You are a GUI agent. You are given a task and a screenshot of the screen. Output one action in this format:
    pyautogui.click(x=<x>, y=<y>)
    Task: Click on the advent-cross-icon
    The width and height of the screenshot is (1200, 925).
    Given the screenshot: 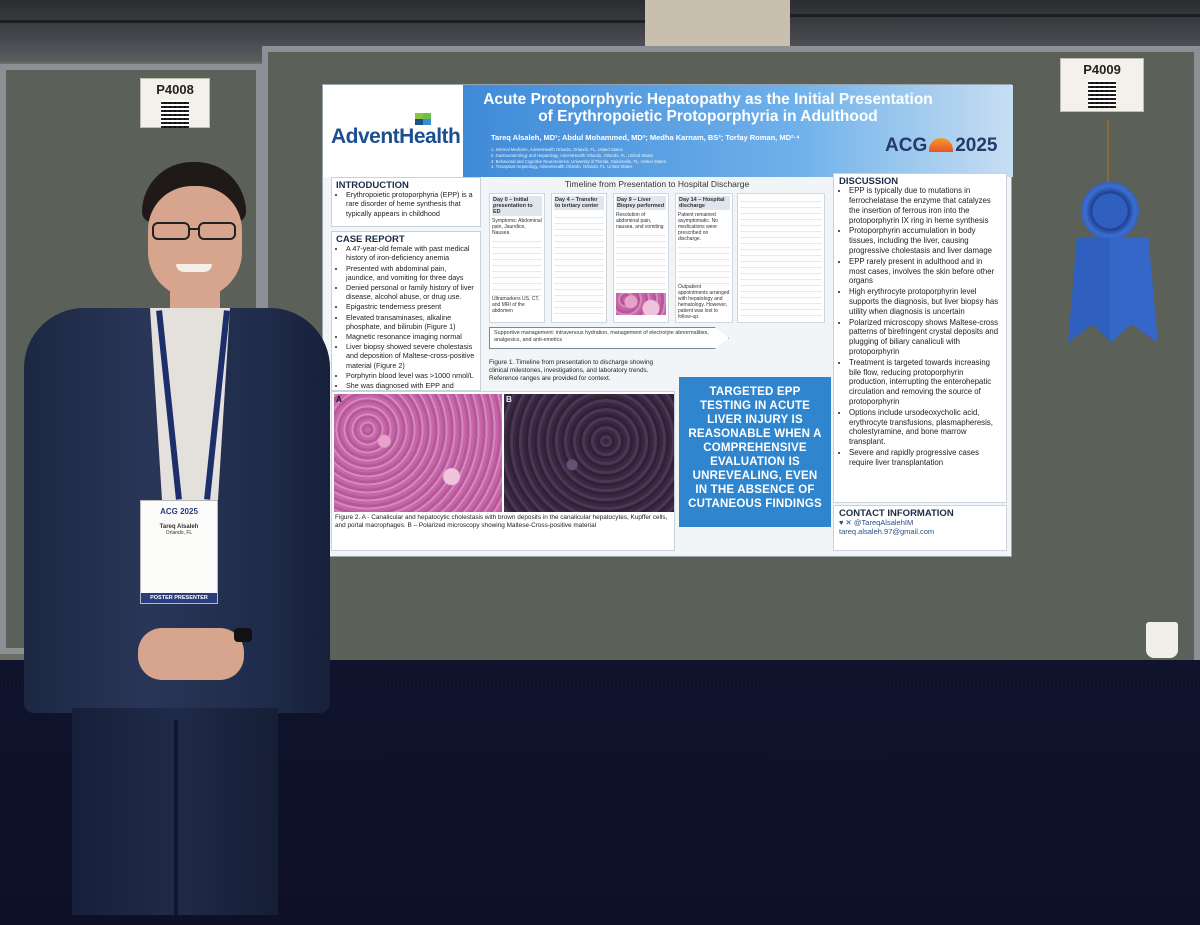 What is the action you would take?
    pyautogui.click(x=423, y=119)
    